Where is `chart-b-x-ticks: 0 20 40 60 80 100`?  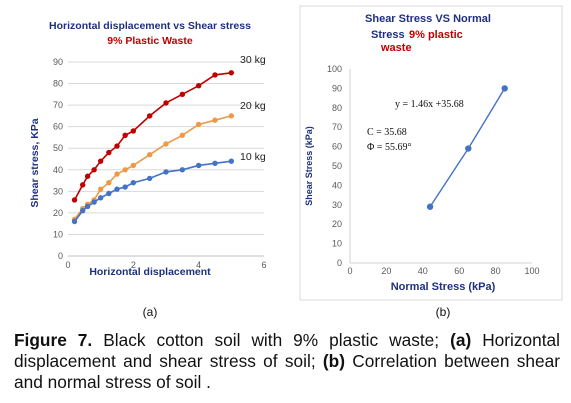
chart-b-x-ticks: 0 20 40 60 80 100 is located at coordinates (443, 271).